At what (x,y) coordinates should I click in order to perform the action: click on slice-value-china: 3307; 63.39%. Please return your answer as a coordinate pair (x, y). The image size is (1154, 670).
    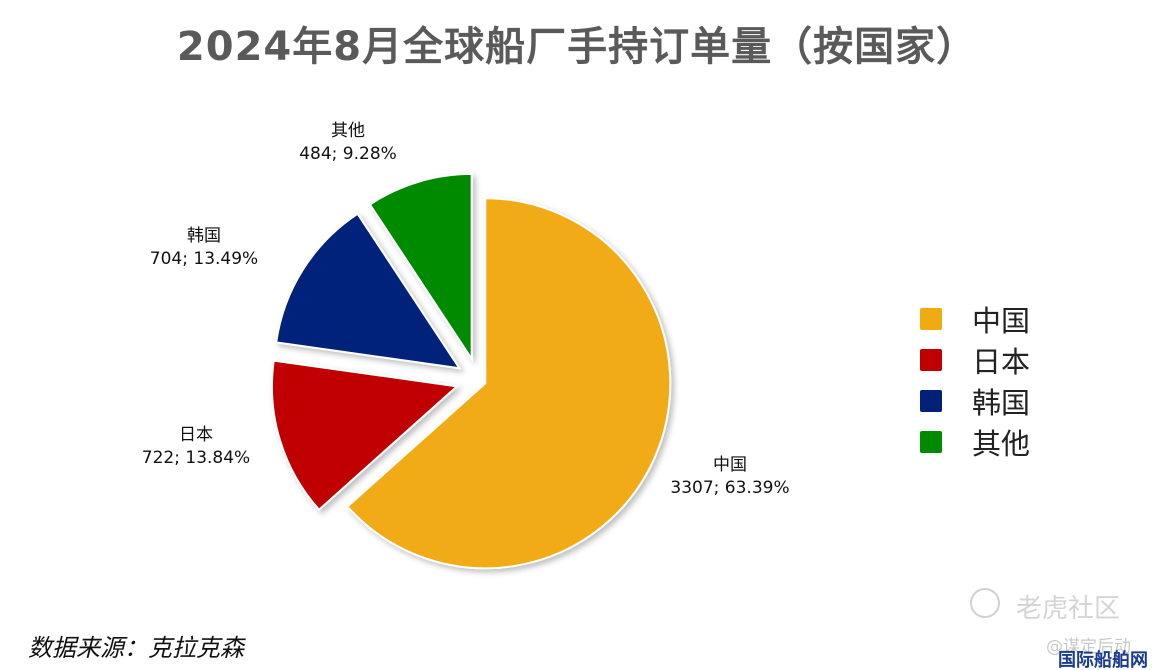
    Looking at the image, I should click on (729, 488).